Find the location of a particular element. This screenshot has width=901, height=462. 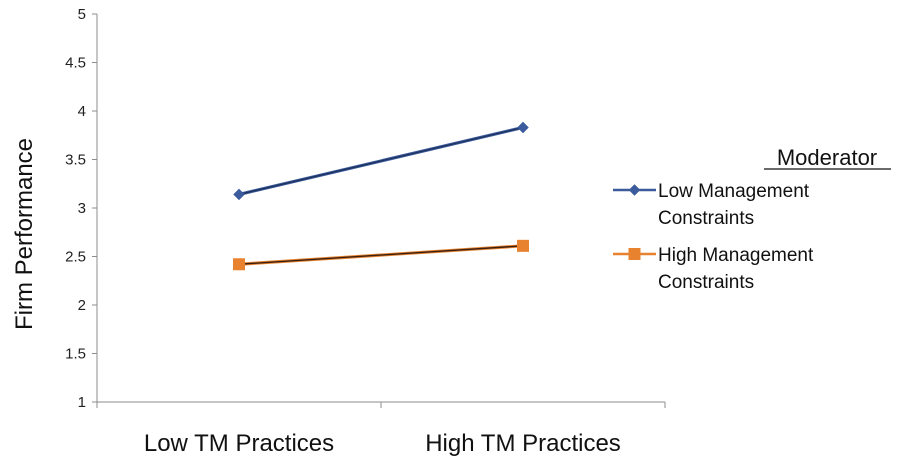

y-tick-label: 2.5 is located at coordinates (75, 257).